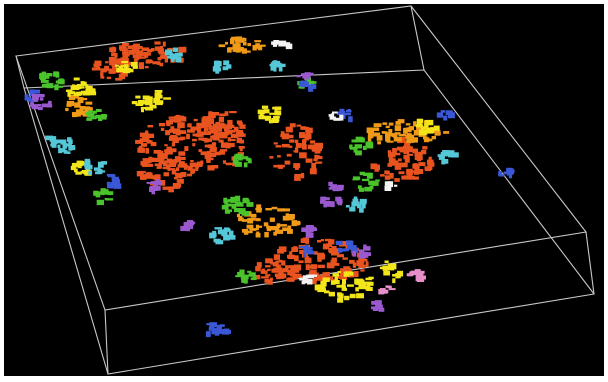 The image size is (608, 382). I want to click on orange-cluster, so click(296, 152).